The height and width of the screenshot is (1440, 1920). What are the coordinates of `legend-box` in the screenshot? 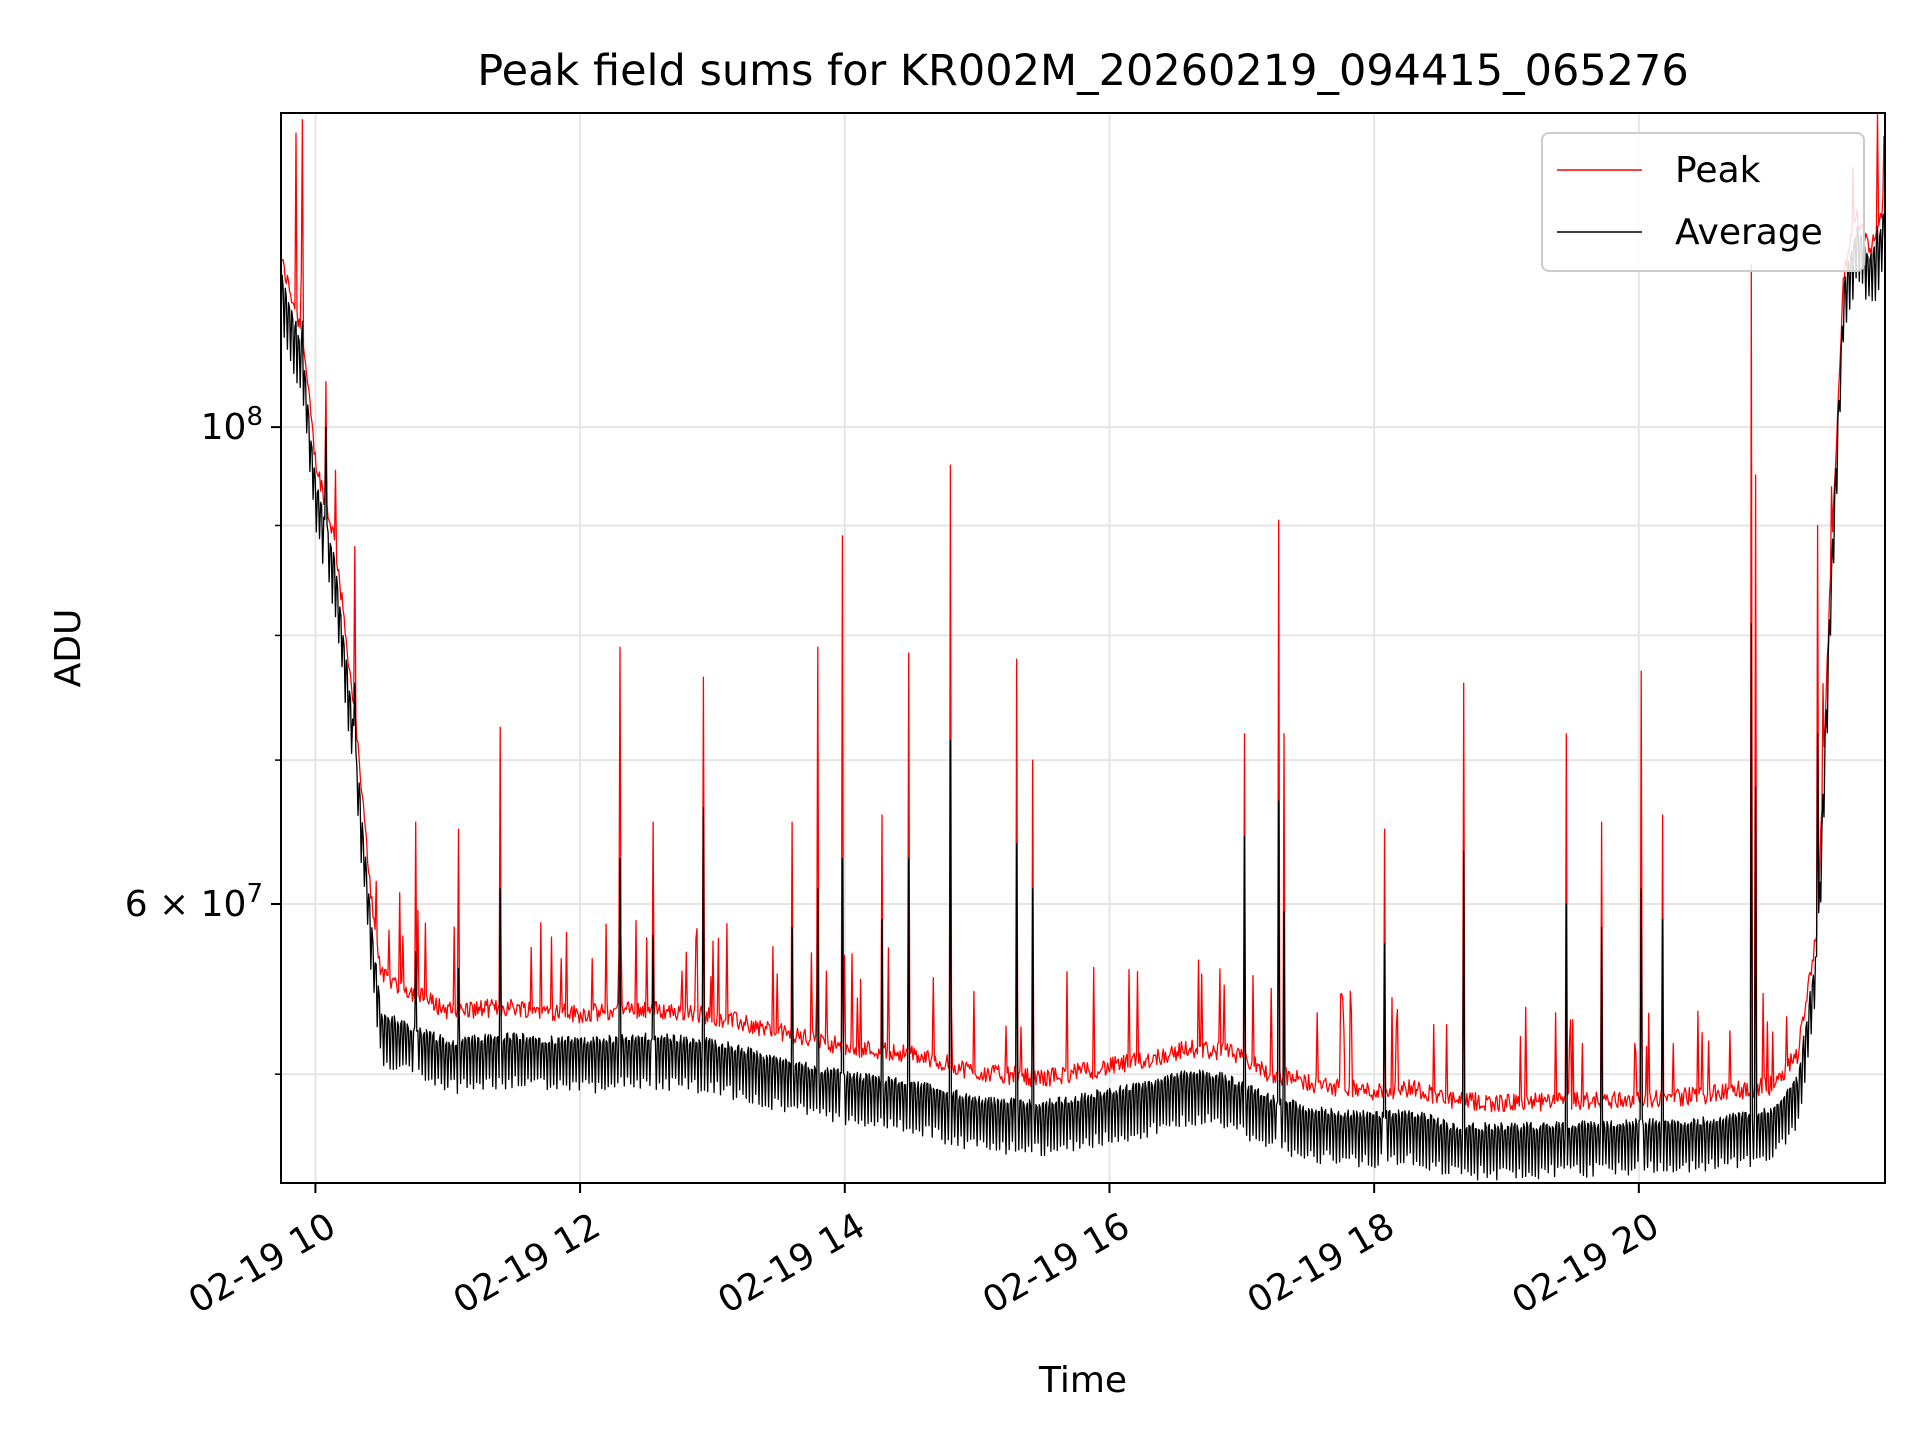 It's located at (1703, 202).